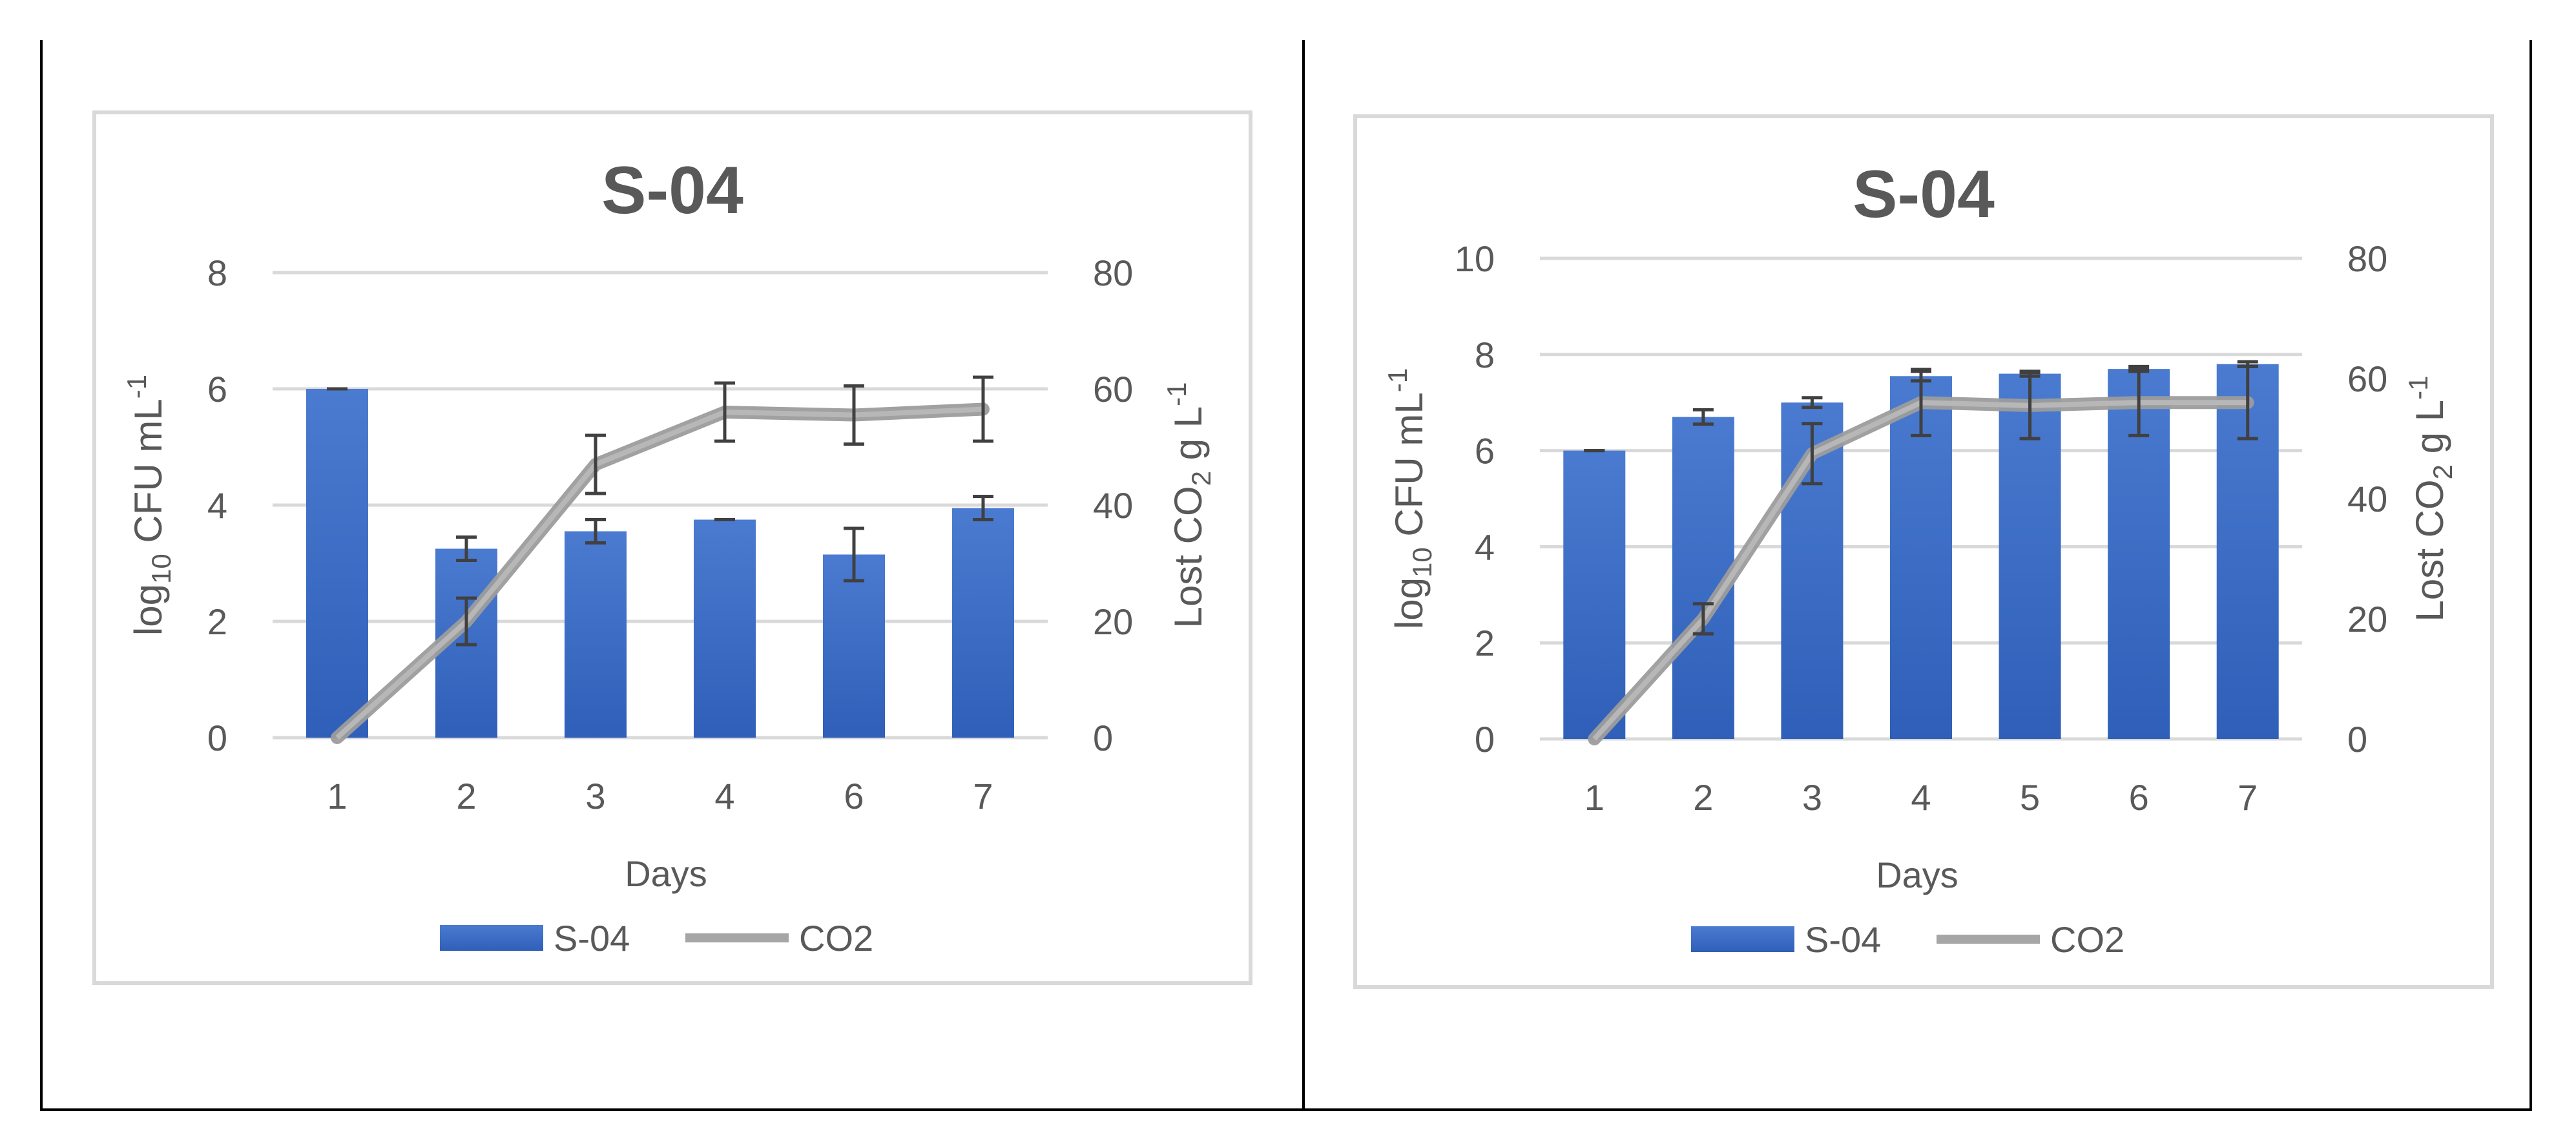 The image size is (2576, 1142). I want to click on y-tick-label: 10, so click(1475, 258).